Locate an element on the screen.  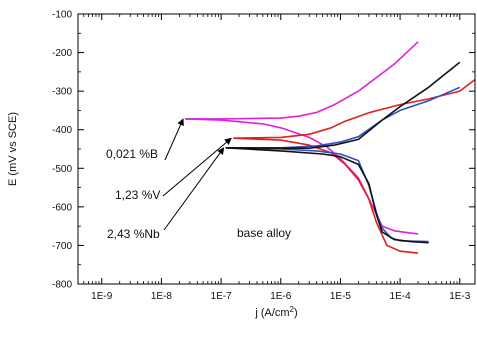
x-tick-label: 1E-3 is located at coordinates (460, 296).